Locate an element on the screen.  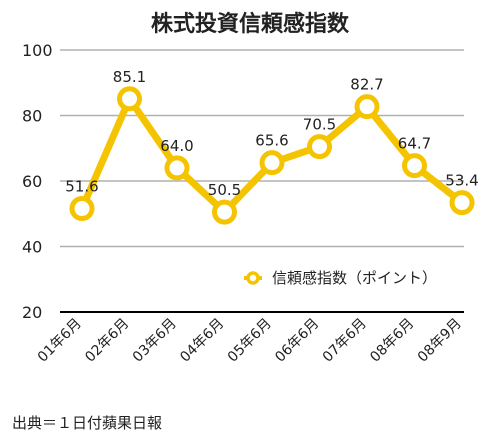
data-label: 65.6 is located at coordinates (271, 141).